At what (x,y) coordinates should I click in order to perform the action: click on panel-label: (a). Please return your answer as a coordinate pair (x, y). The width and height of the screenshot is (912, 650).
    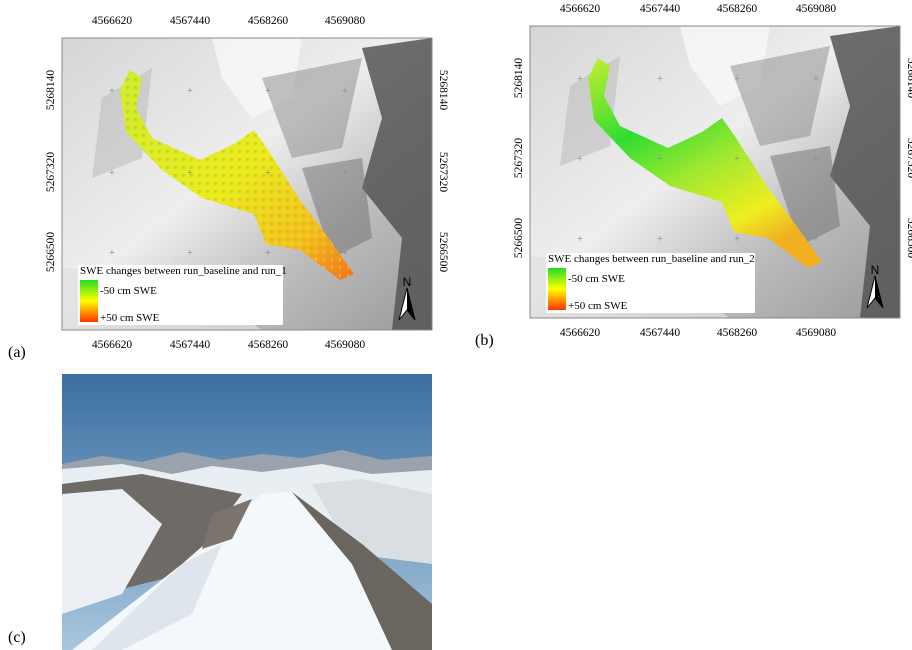
    Looking at the image, I should click on (17, 352).